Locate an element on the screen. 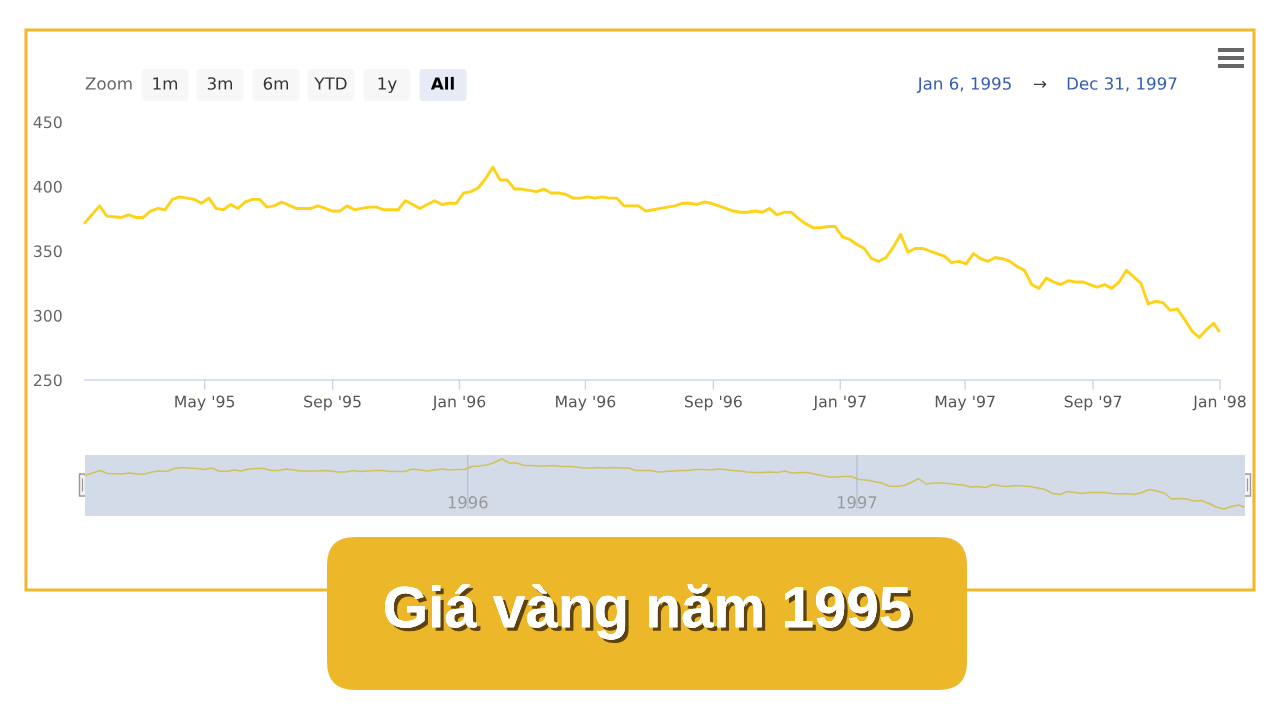 The image size is (1280, 720). x-tick-label: 1997 is located at coordinates (857, 502).